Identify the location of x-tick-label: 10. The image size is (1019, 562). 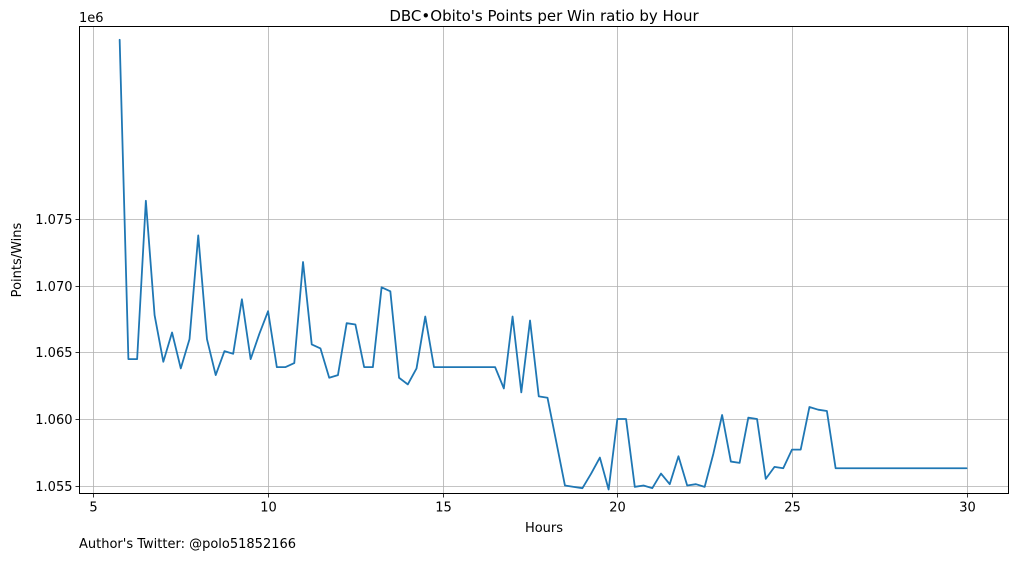
(268, 508).